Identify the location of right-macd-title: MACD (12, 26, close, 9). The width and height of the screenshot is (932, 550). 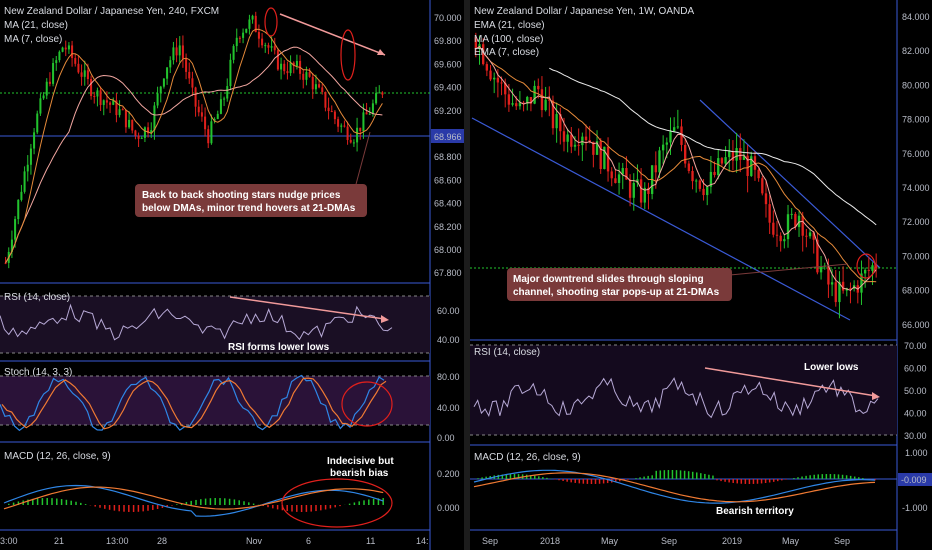
(527, 457).